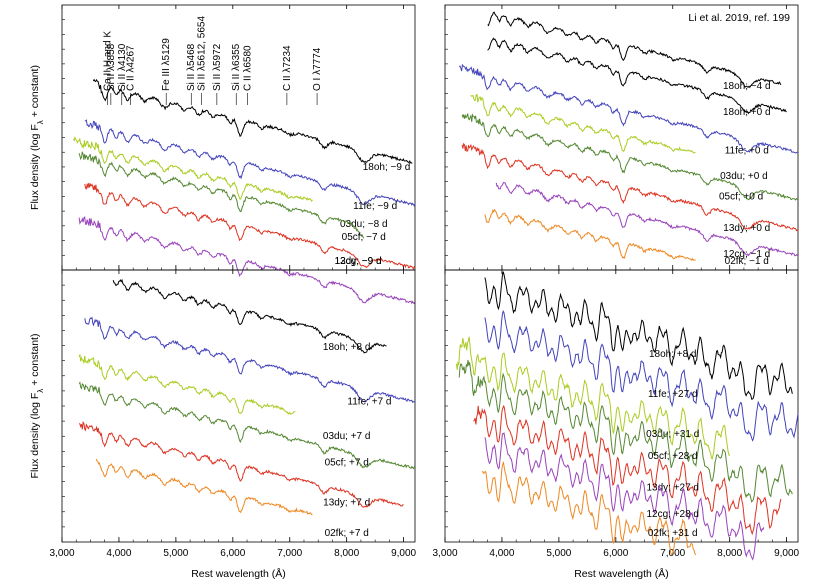 This screenshot has width=830, height=587. Describe the element at coordinates (672, 434) in the screenshot. I see `series-label: 03du; +31 d` at that location.